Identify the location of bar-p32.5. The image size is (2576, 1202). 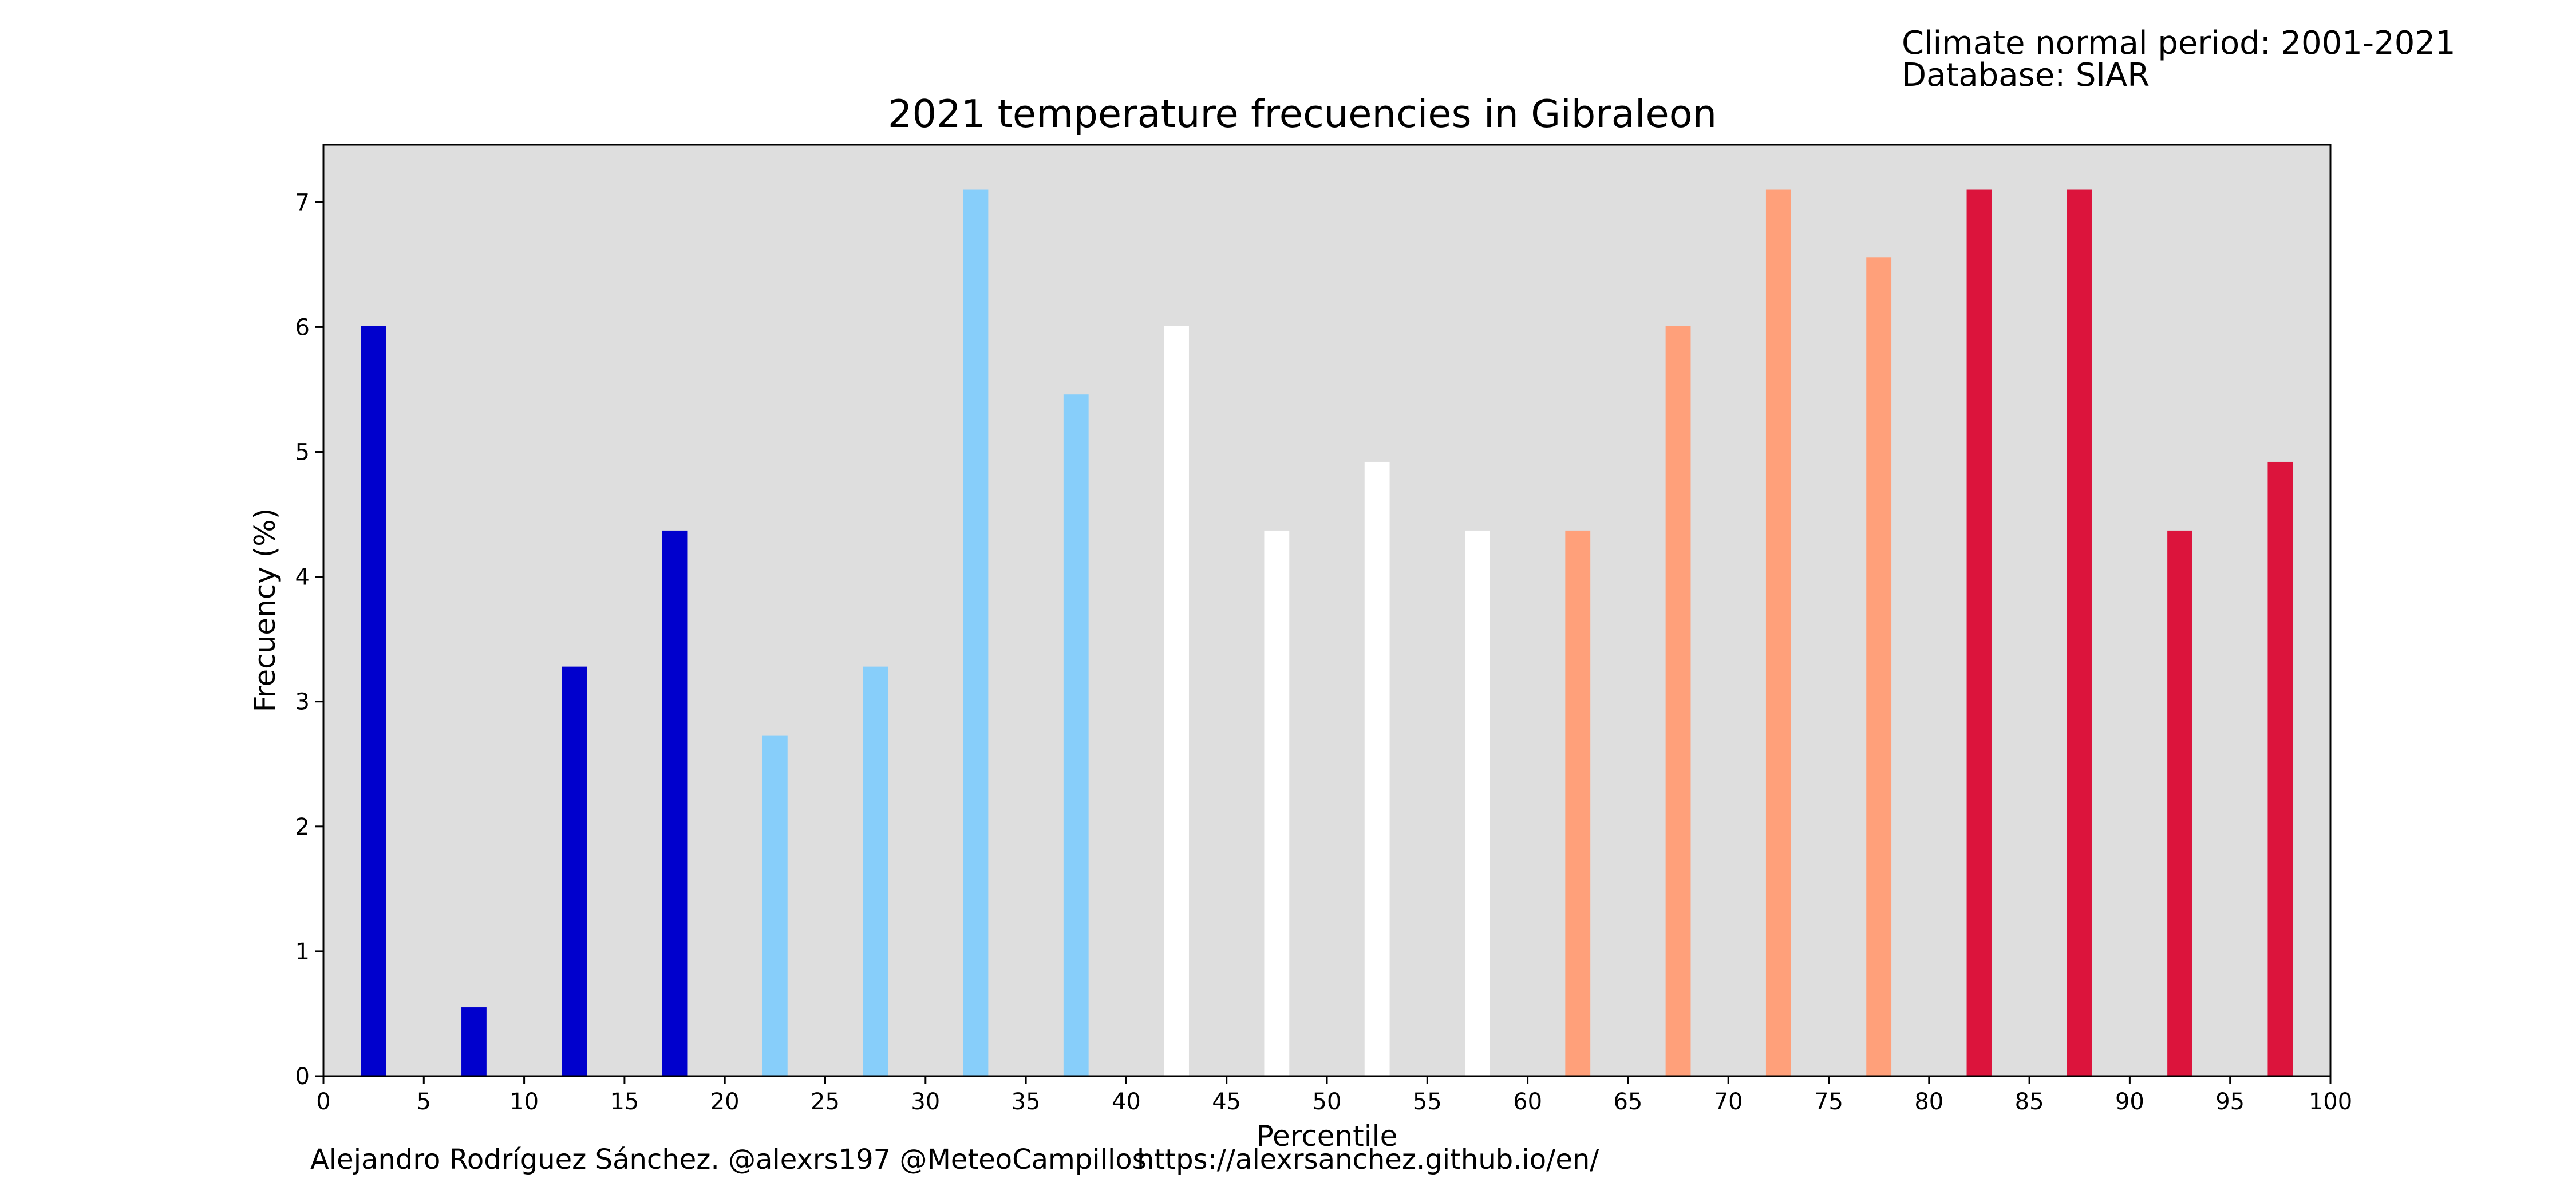
(976, 633).